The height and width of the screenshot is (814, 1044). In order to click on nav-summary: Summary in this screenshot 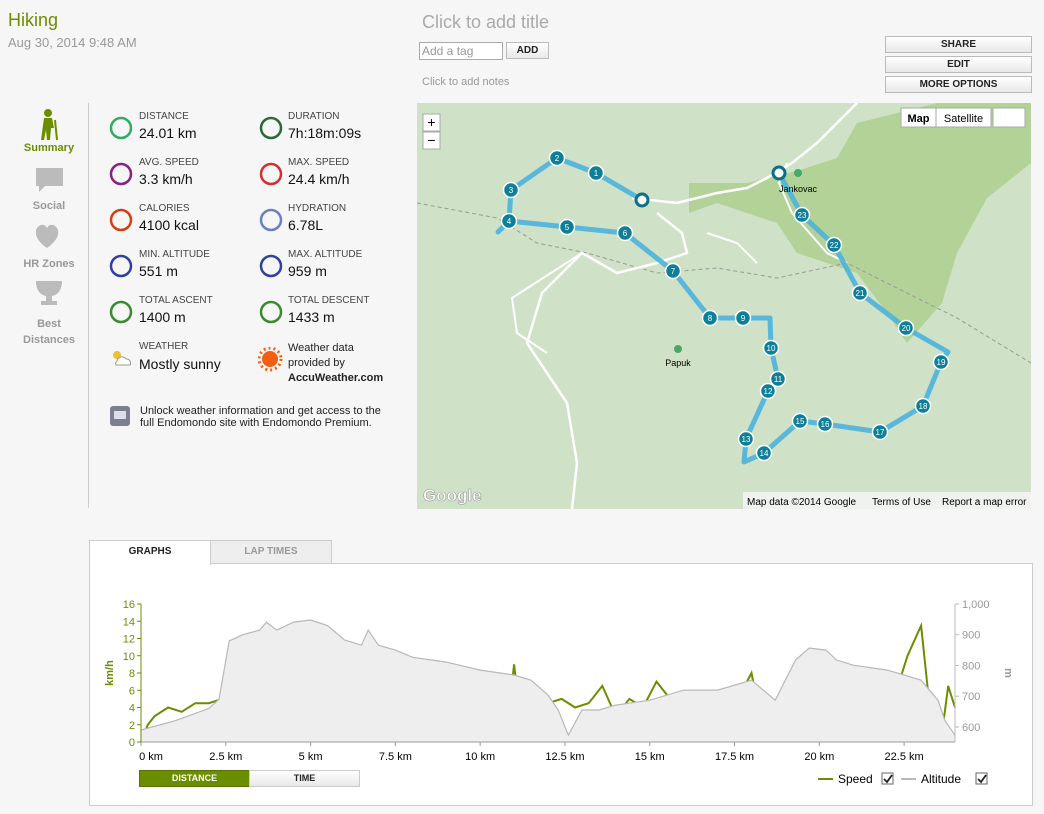, I will do `click(49, 148)`.